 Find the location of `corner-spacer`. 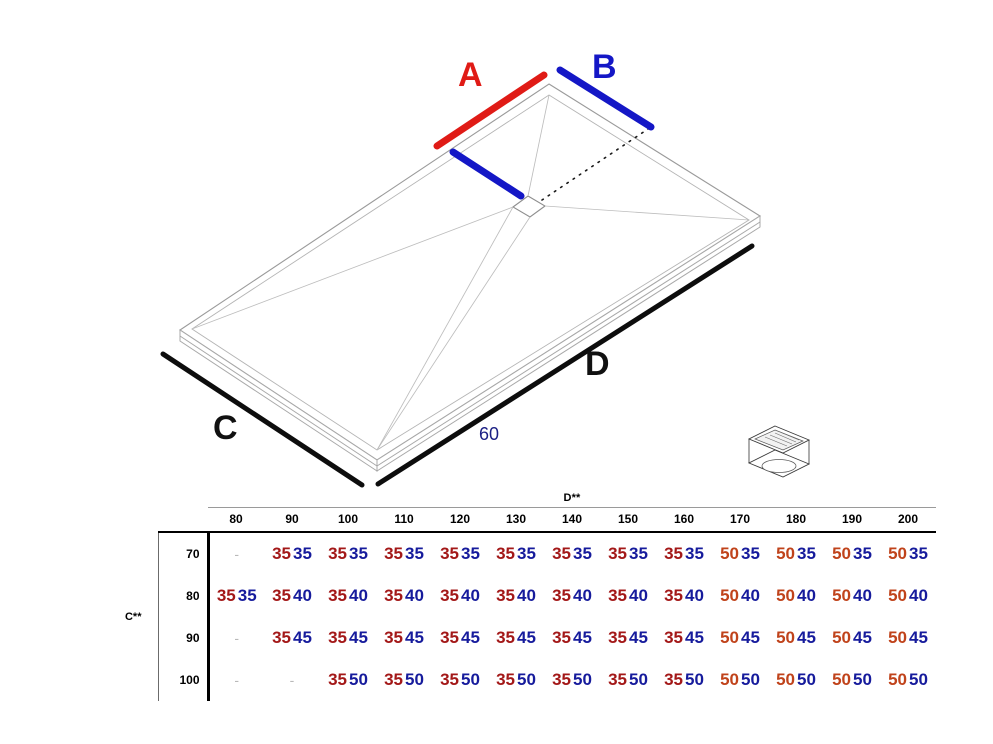

corner-spacer is located at coordinates (135, 499).